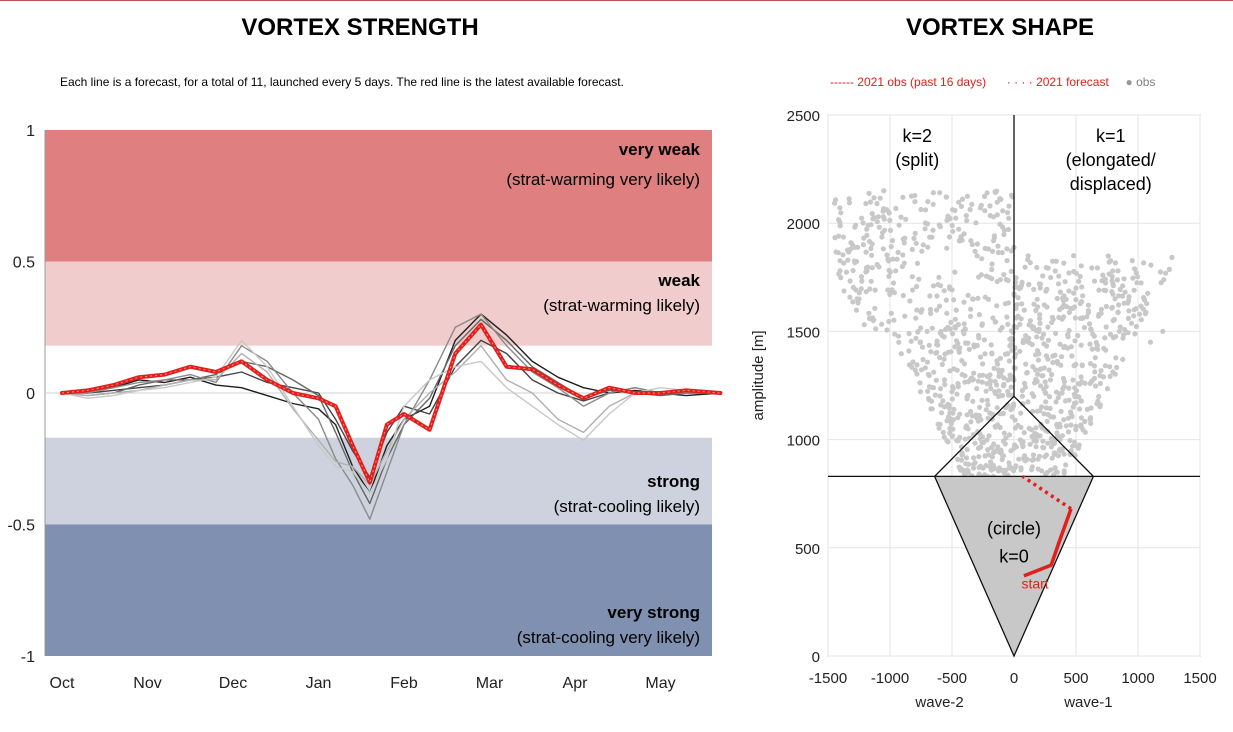 This screenshot has height=732, width=1233. I want to click on x-tick-label: Mar, so click(490, 683).